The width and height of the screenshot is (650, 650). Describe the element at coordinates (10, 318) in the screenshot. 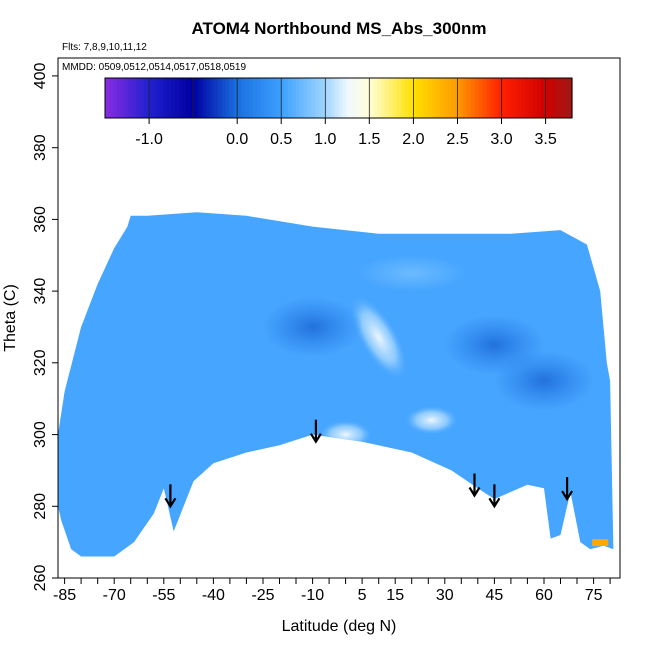

I see `y-axis-label: Theta (C)` at that location.